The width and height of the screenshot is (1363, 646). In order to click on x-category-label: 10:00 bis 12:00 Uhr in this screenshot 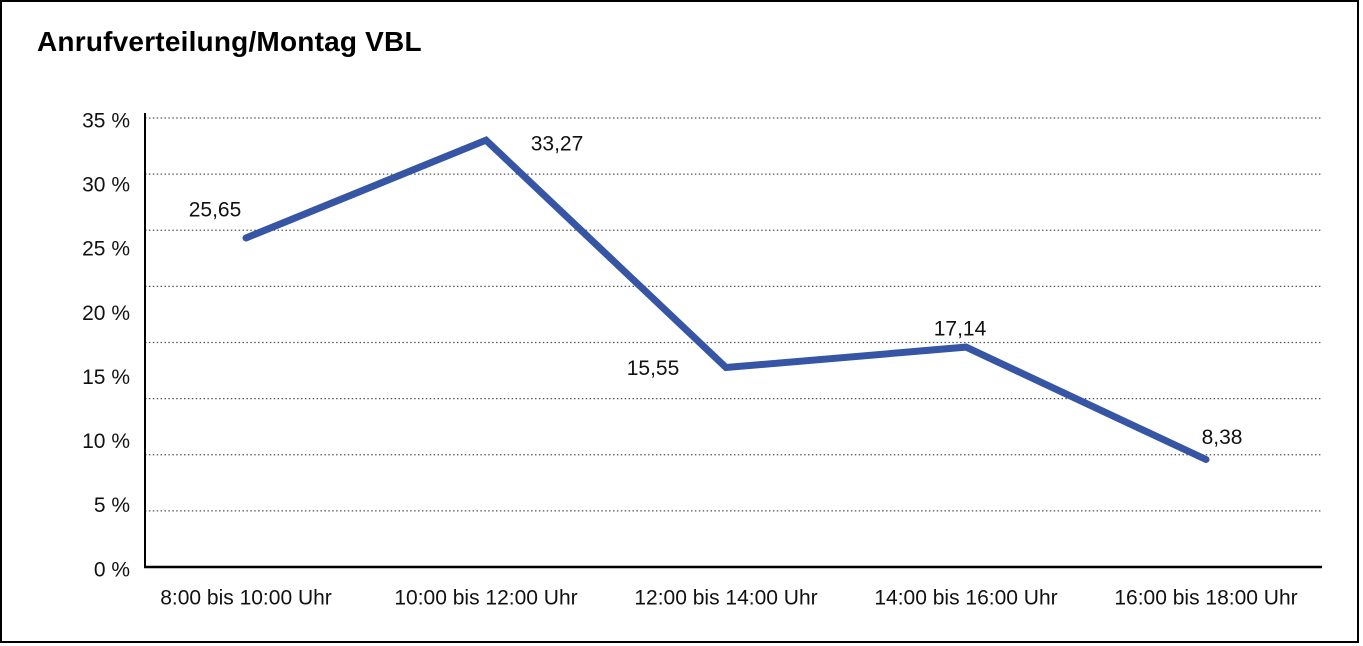, I will do `click(485, 597)`.